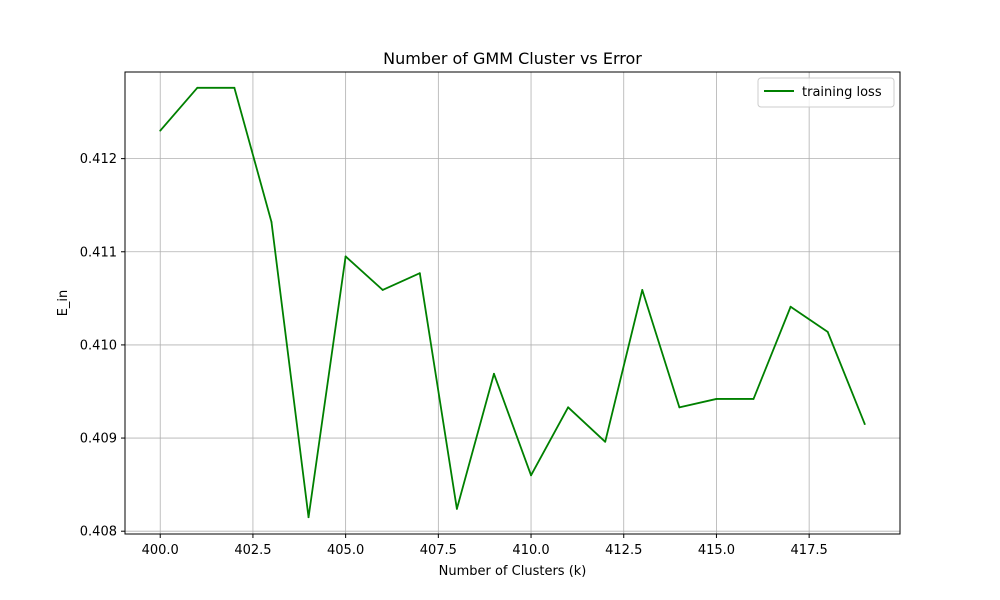 Image resolution: width=1000 pixels, height=600 pixels. What do you see at coordinates (512, 58) in the screenshot?
I see `chart-title: Number of GMM Cluster vs Error` at bounding box center [512, 58].